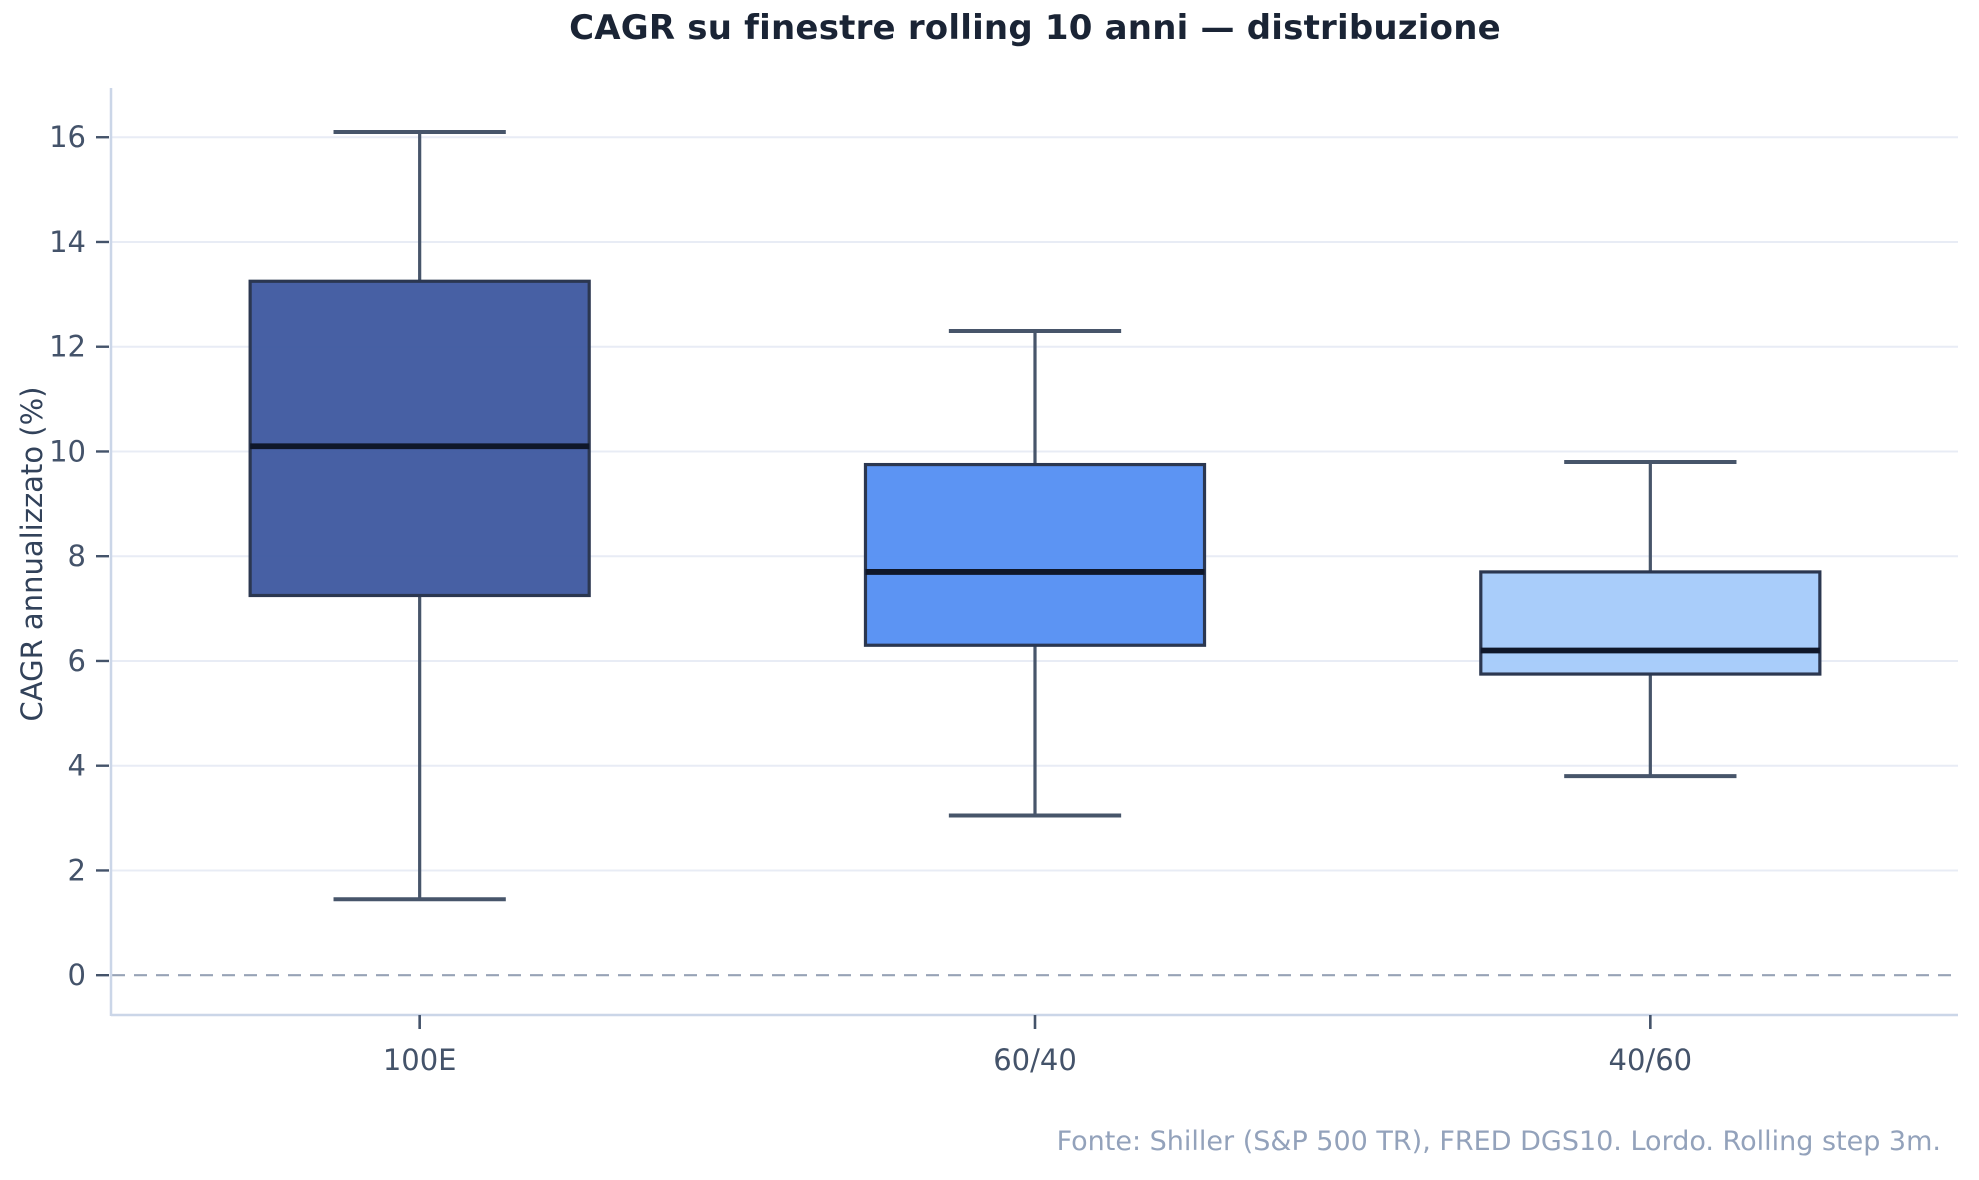  What do you see at coordinates (1035, 554) in the screenshot?
I see `box-60/40` at bounding box center [1035, 554].